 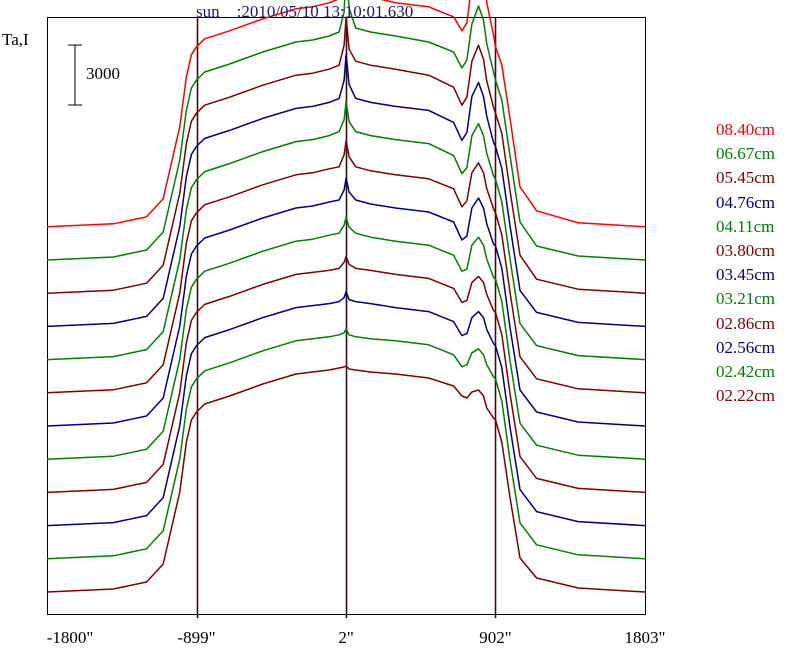 What do you see at coordinates (746, 396) in the screenshot?
I see `legend-item: 02.22cm` at bounding box center [746, 396].